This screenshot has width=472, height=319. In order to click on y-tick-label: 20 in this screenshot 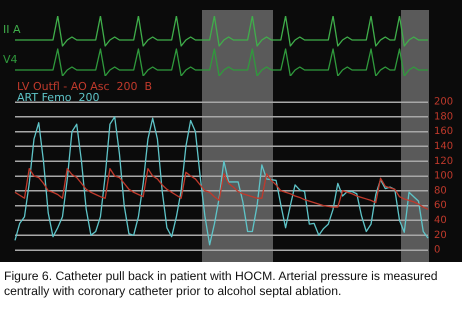, I will do `click(440, 235)`.